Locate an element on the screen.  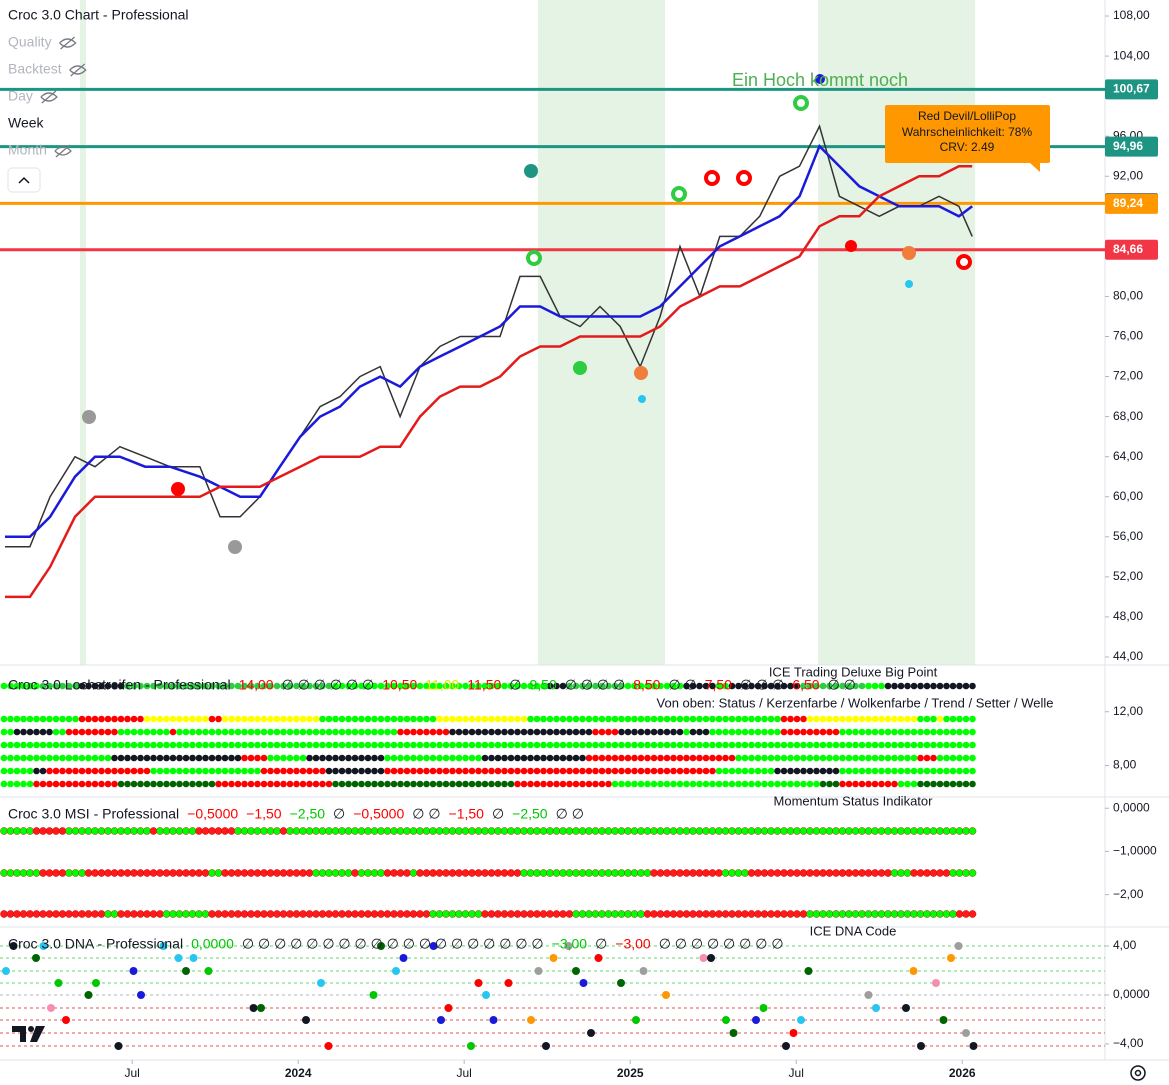
collapse-button is located at coordinates (24, 180).